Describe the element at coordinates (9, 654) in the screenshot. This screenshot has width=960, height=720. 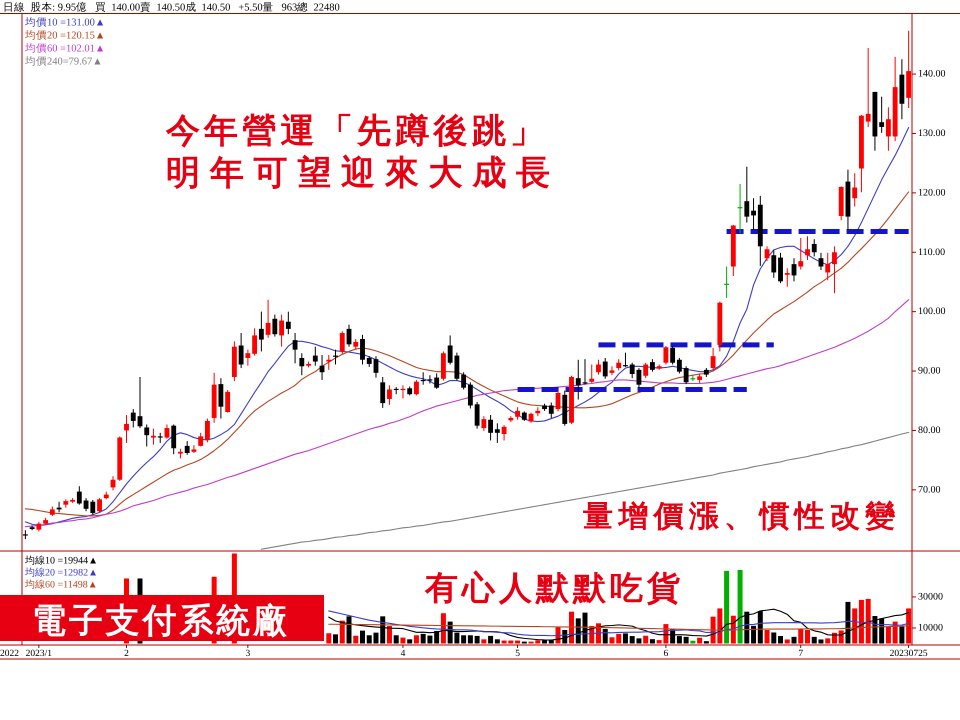
I see `annotation: 2022` at that location.